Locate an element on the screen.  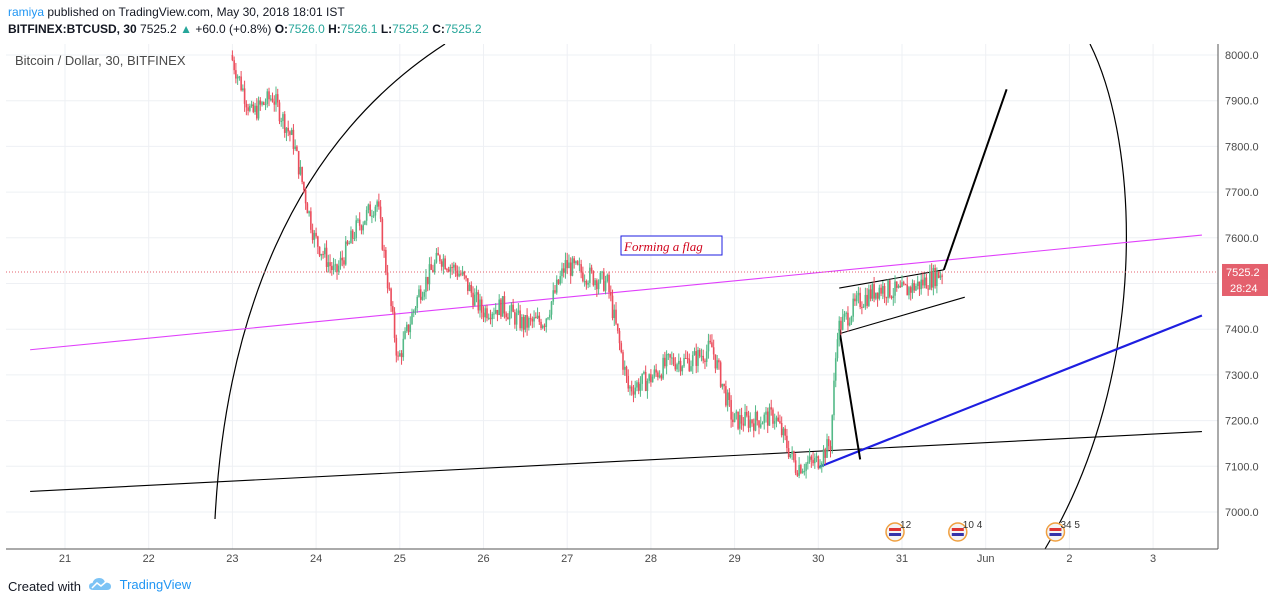
flag-stripe is located at coordinates (895, 534).